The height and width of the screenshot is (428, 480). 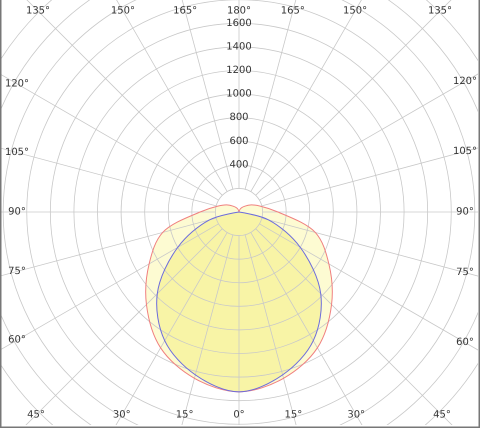 What do you see at coordinates (239, 23) in the screenshot?
I see `y-tick-label: 1600` at bounding box center [239, 23].